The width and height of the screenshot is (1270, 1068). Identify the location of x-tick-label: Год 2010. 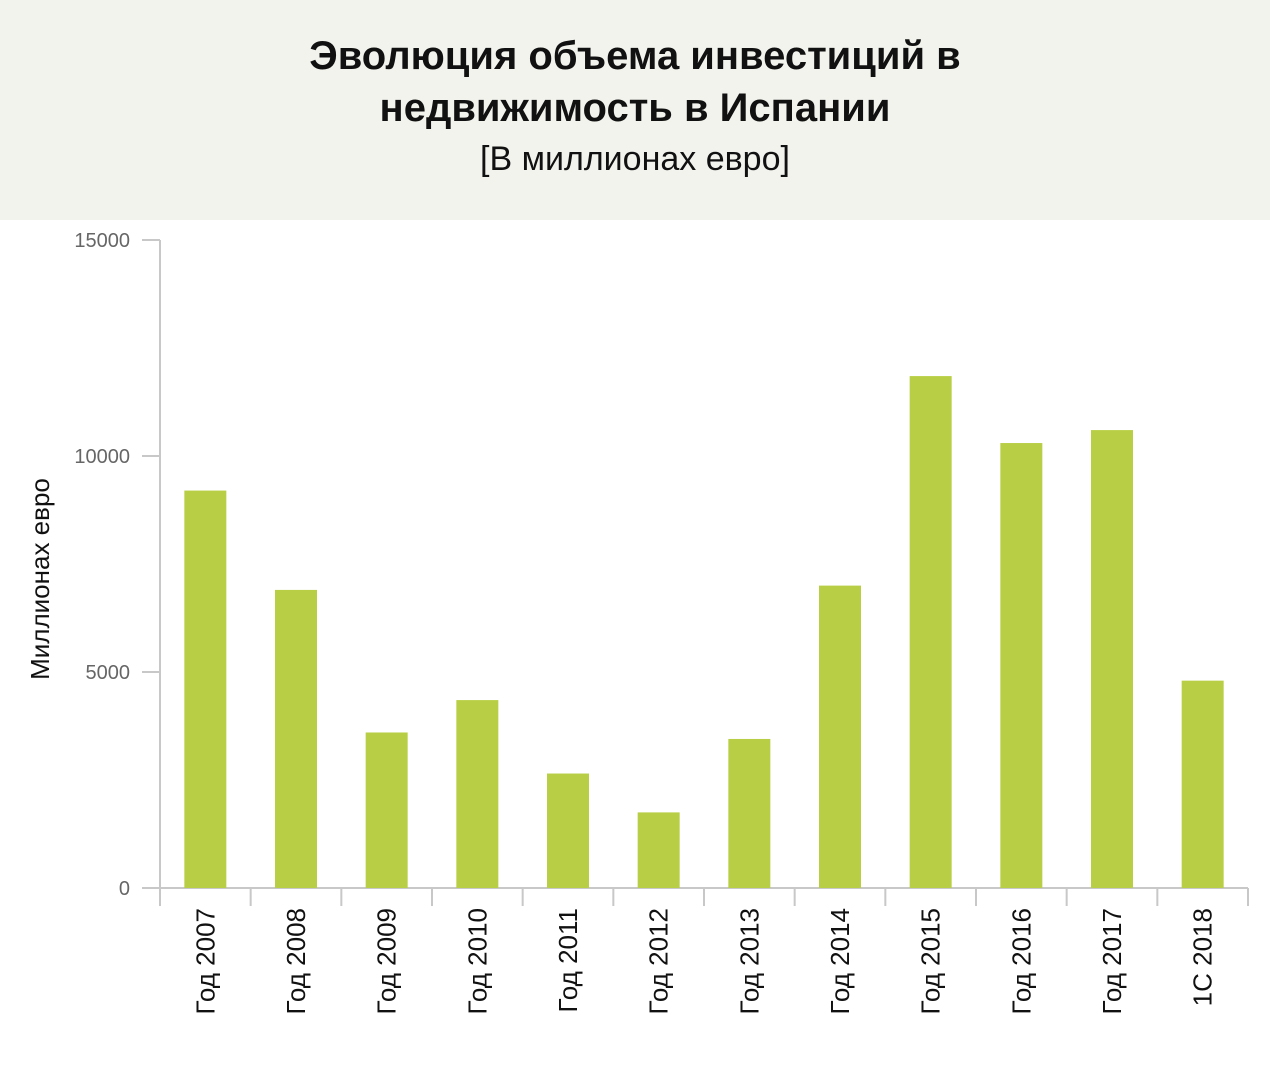
(477, 961).